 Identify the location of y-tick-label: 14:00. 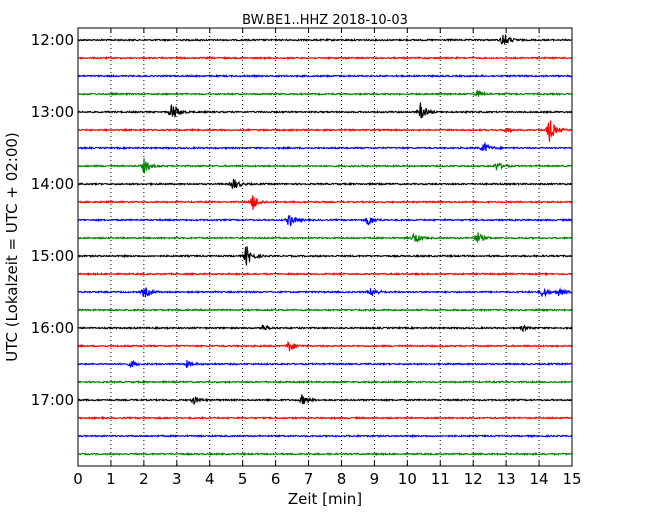
(52, 184).